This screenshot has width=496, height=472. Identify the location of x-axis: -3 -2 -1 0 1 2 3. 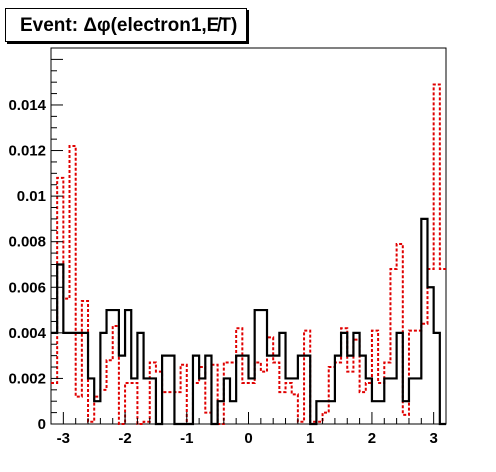
(248, 429).